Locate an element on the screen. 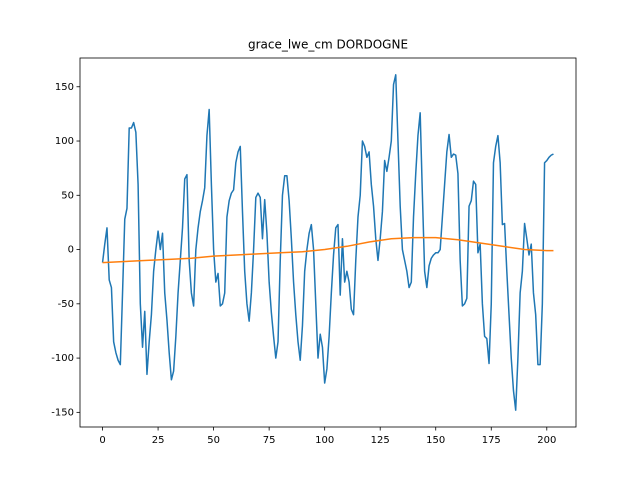 The width and height of the screenshot is (640, 480). chart-title: grace_lwe_cm DORDOGNE is located at coordinates (328, 45).